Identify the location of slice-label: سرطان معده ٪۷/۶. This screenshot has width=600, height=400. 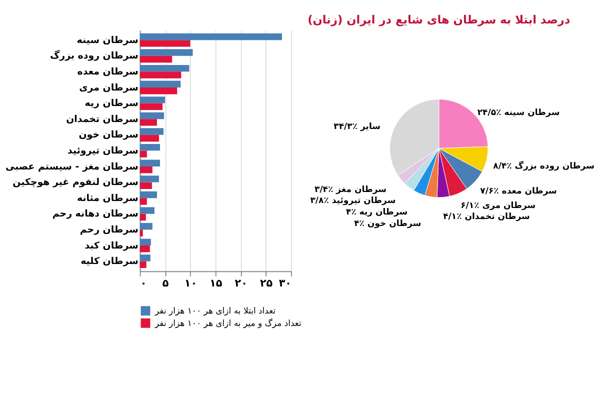
(518, 191).